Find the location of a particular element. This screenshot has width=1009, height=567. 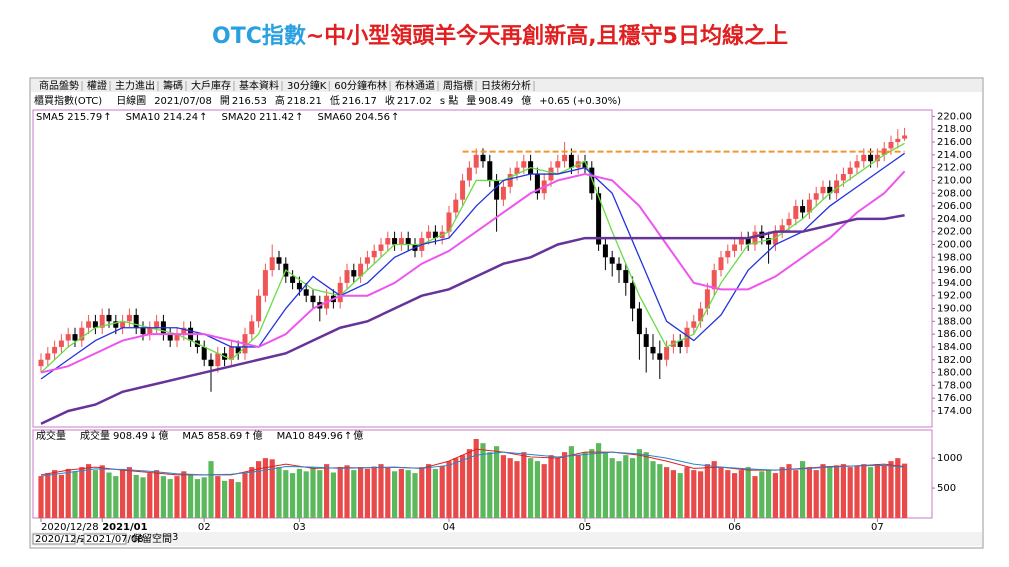

date: 2021/07/08 is located at coordinates (183, 101).